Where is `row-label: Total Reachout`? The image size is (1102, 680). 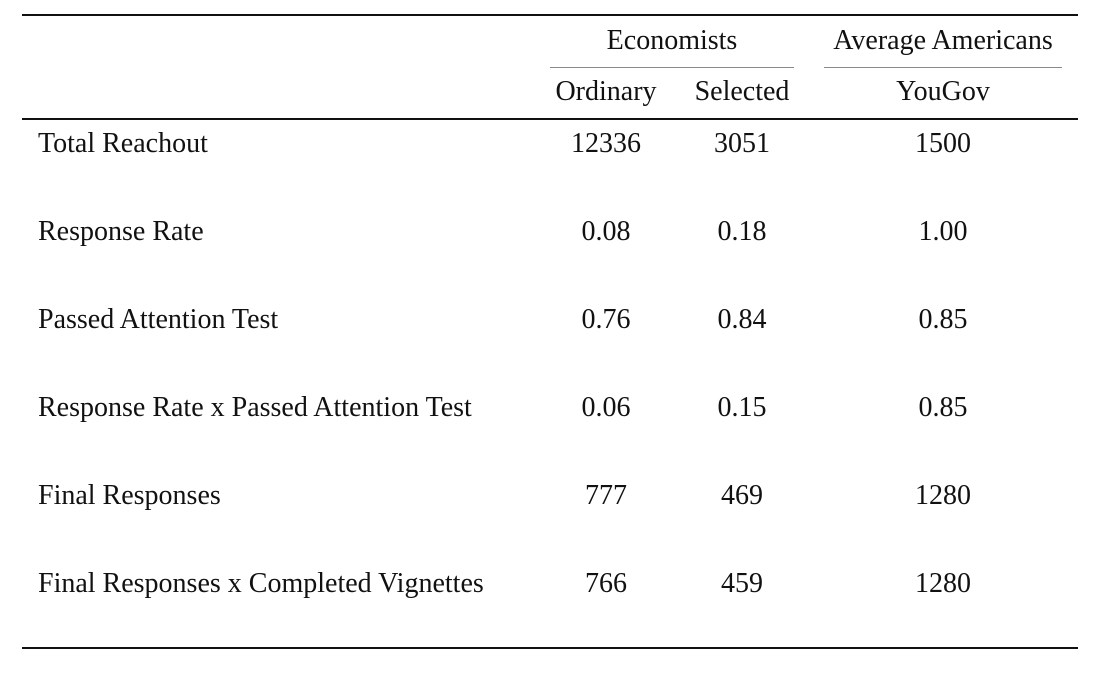 row-label: Total Reachout is located at coordinates (123, 143).